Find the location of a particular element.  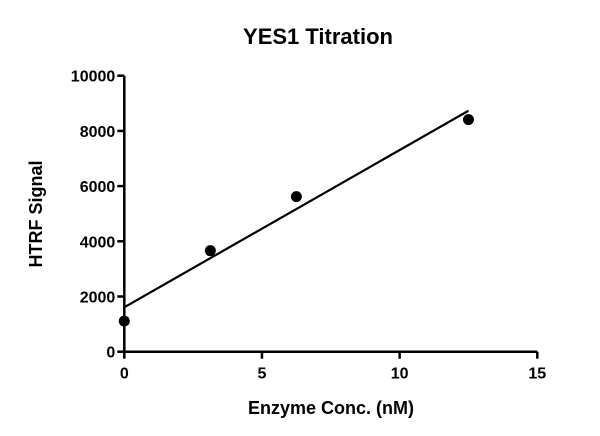

y-axis-label: HTRF Signal is located at coordinates (36, 214).